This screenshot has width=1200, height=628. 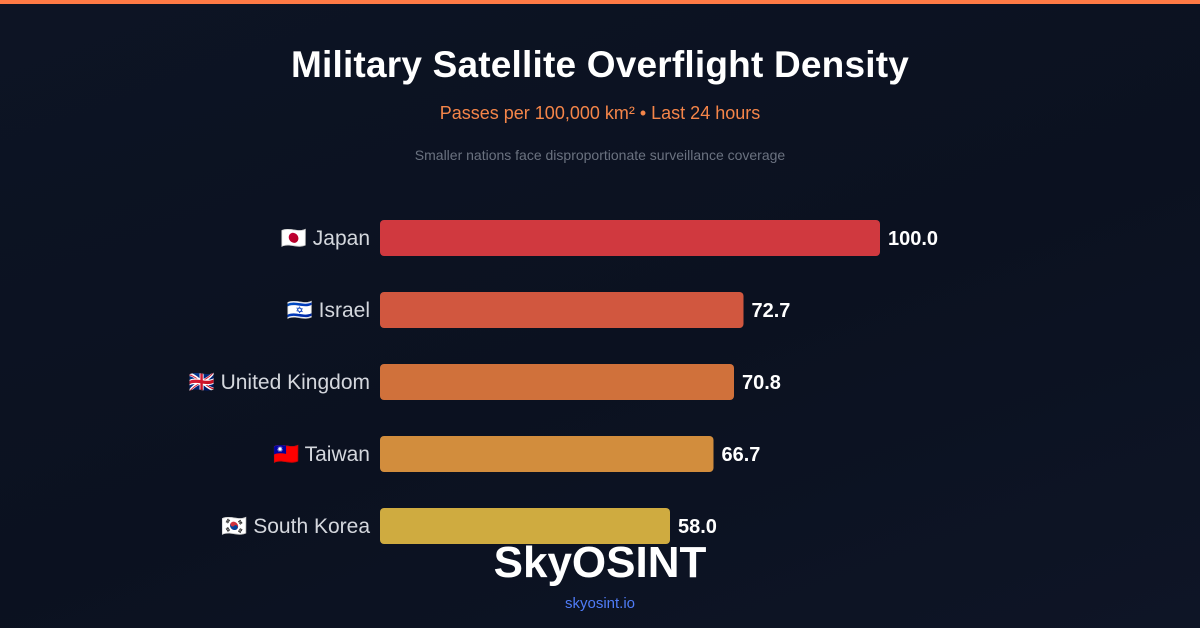 What do you see at coordinates (741, 455) in the screenshot?
I see `value-label: 66.7` at bounding box center [741, 455].